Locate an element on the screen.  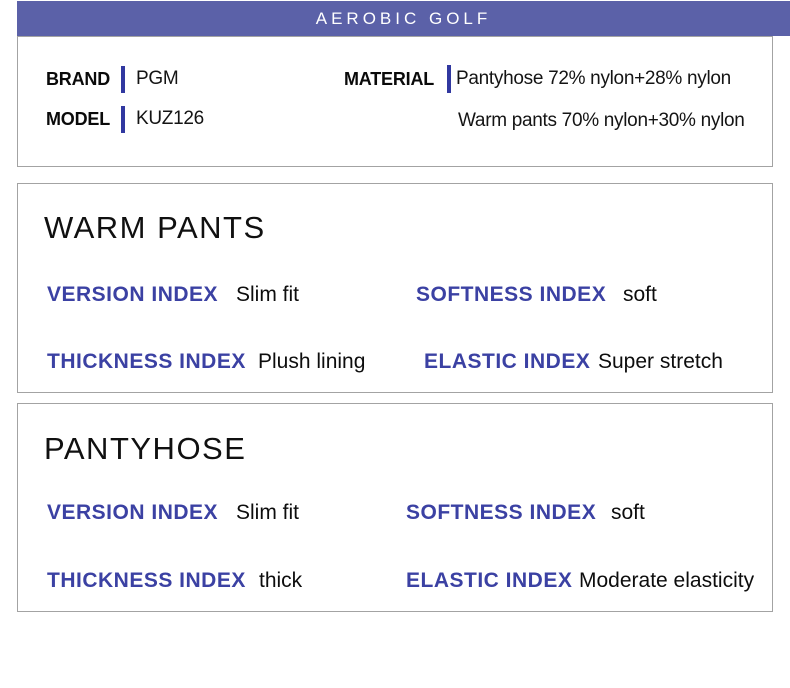
thickness-index-value: thick is located at coordinates (281, 580).